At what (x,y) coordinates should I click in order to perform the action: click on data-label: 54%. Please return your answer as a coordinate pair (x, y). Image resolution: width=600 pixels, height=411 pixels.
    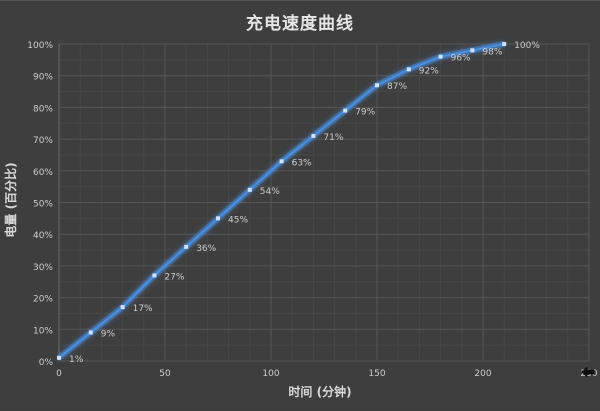
    Looking at the image, I should click on (270, 192).